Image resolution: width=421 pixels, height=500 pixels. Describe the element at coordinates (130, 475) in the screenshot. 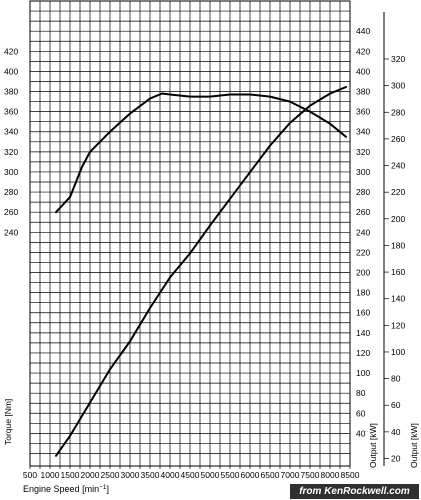

I see `x-tick-label: 3000` at that location.